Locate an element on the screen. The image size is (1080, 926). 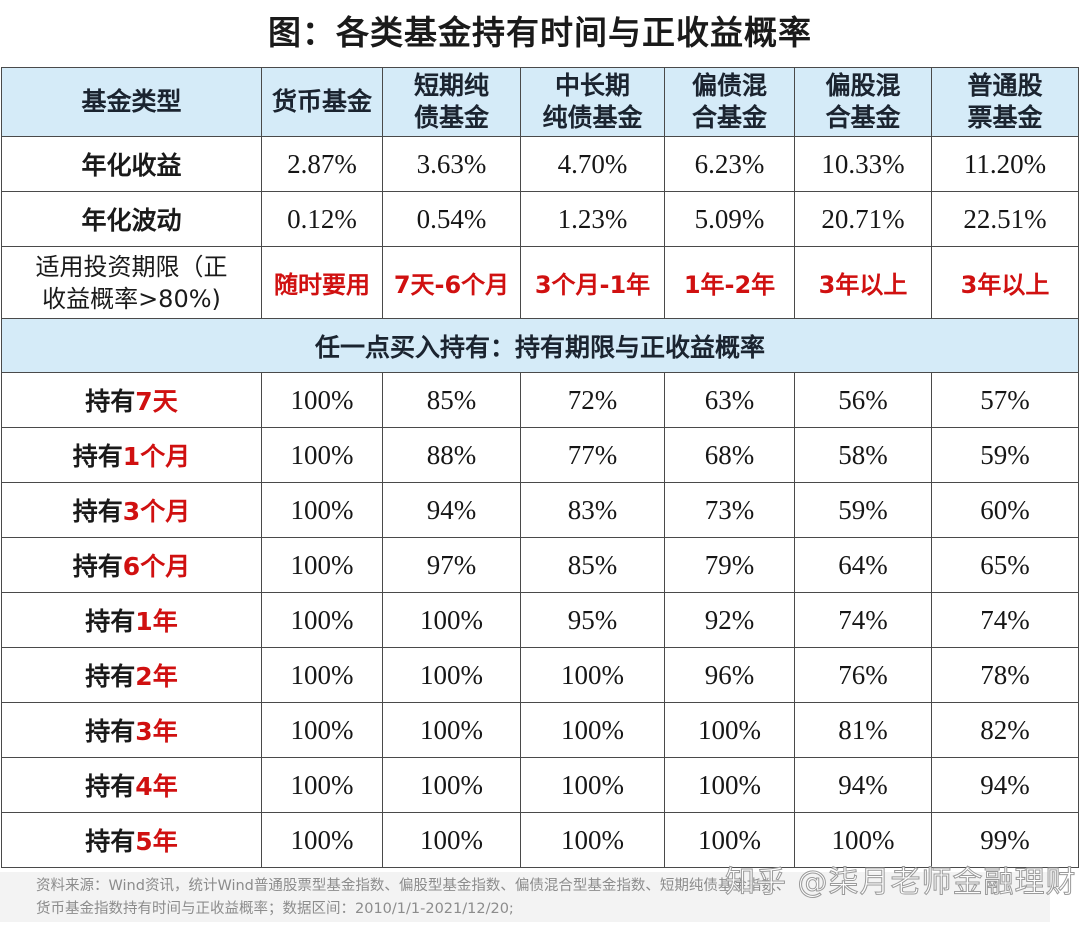
header-stock-fund: 普通股 票基金 is located at coordinates (1005, 102).